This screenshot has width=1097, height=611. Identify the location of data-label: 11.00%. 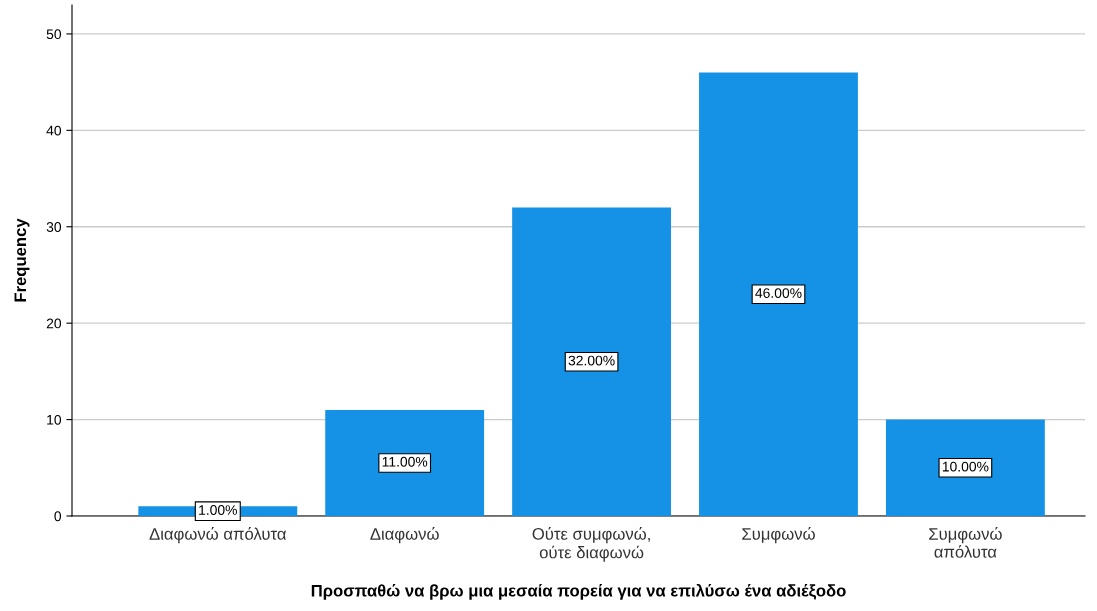
(405, 461).